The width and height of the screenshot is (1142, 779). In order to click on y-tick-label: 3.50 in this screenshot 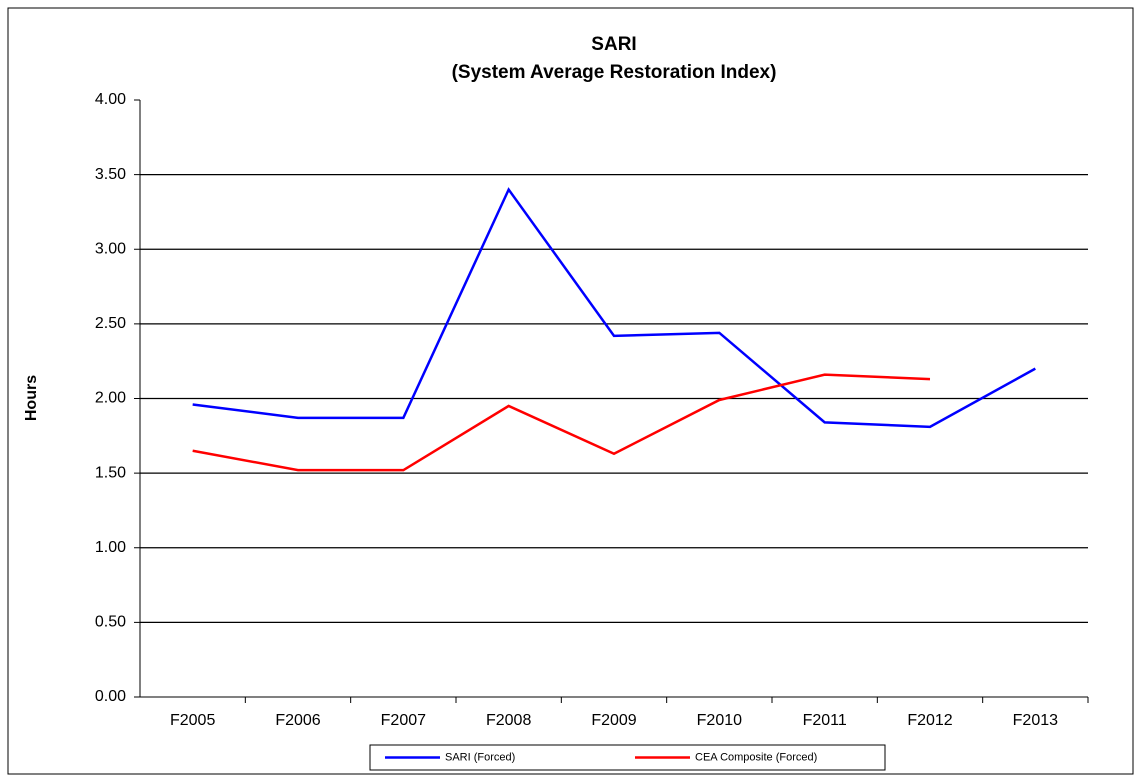, I will do `click(110, 174)`.